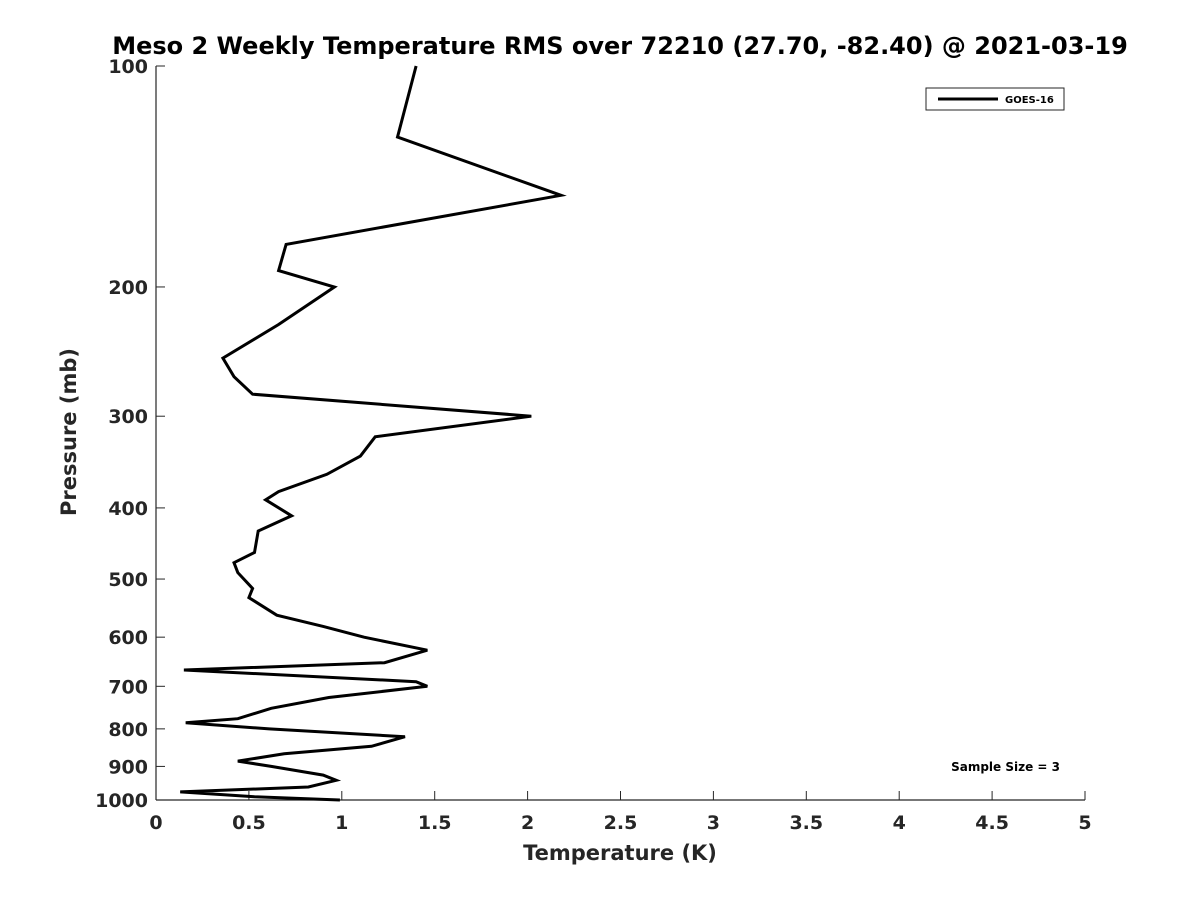 This screenshot has height=900, width=1200. I want to click on y-tick-label: 1000, so click(121, 801).